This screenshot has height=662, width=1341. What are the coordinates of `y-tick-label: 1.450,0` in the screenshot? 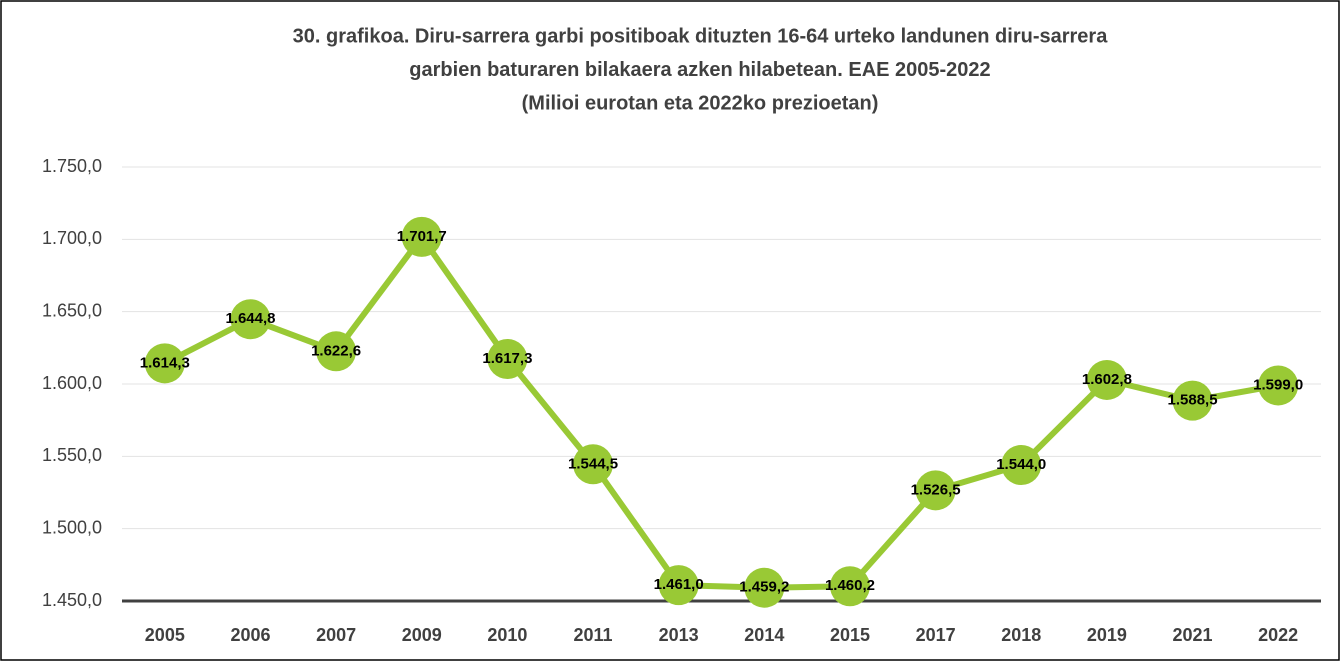 It's located at (72, 600).